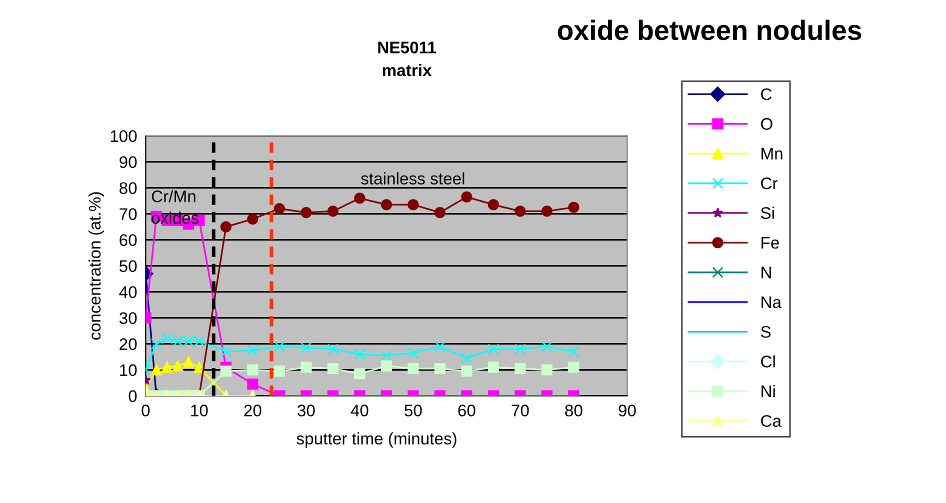 This screenshot has height=503, width=946. What do you see at coordinates (128, 214) in the screenshot?
I see `y-tick-label: 70` at bounding box center [128, 214].